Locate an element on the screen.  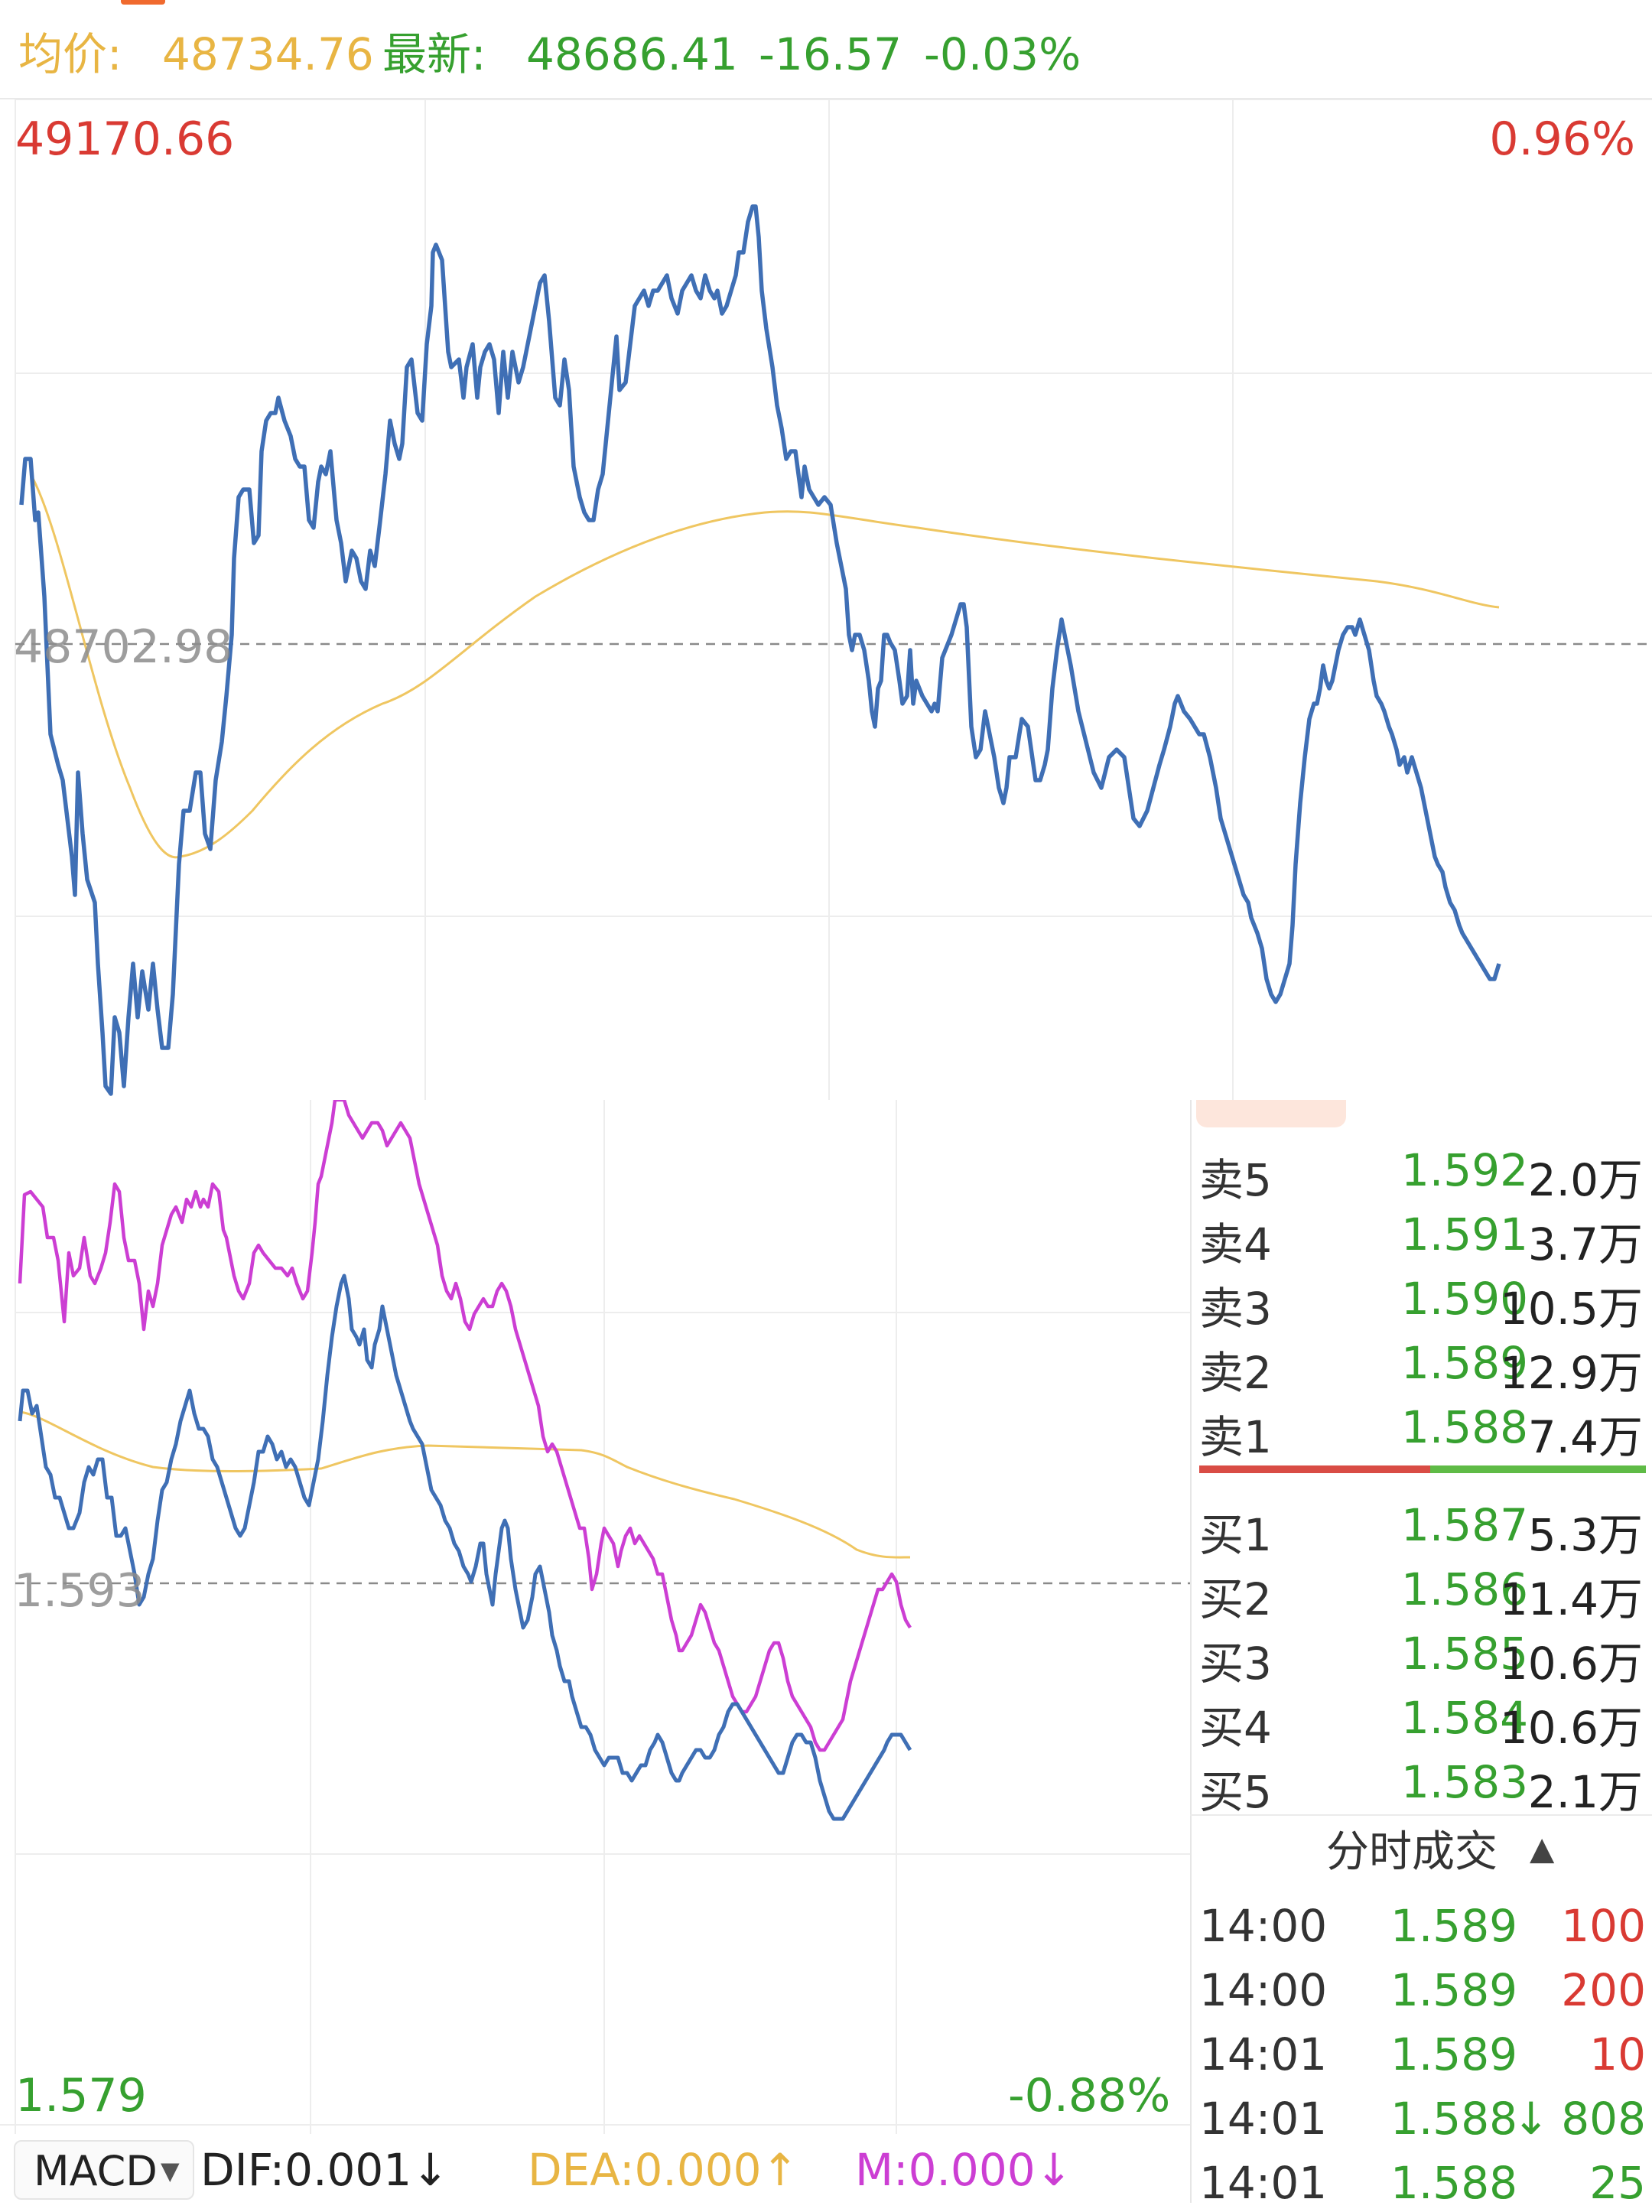
ask-volume: 3.7万 is located at coordinates (1585, 1244).